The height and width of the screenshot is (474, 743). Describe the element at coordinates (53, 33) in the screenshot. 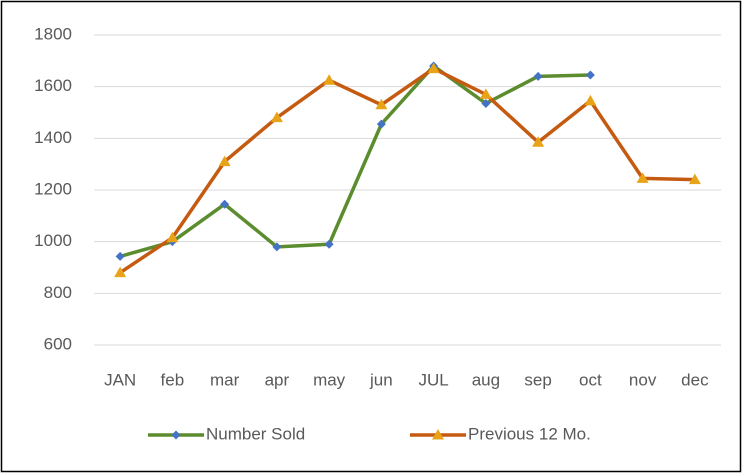

I see `y-tick-label: 1800` at that location.